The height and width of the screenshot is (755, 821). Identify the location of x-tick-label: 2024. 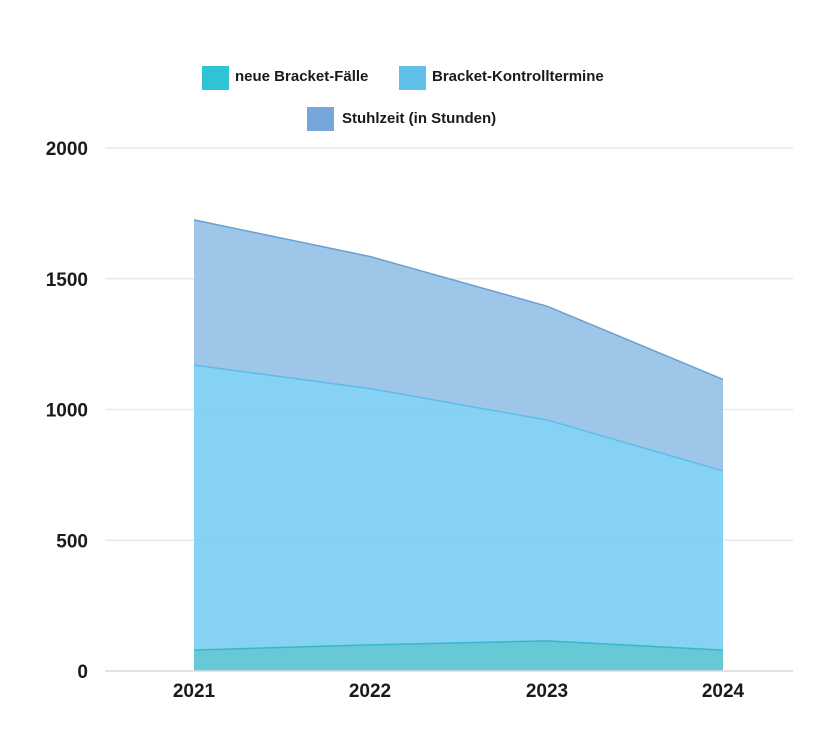
(723, 691).